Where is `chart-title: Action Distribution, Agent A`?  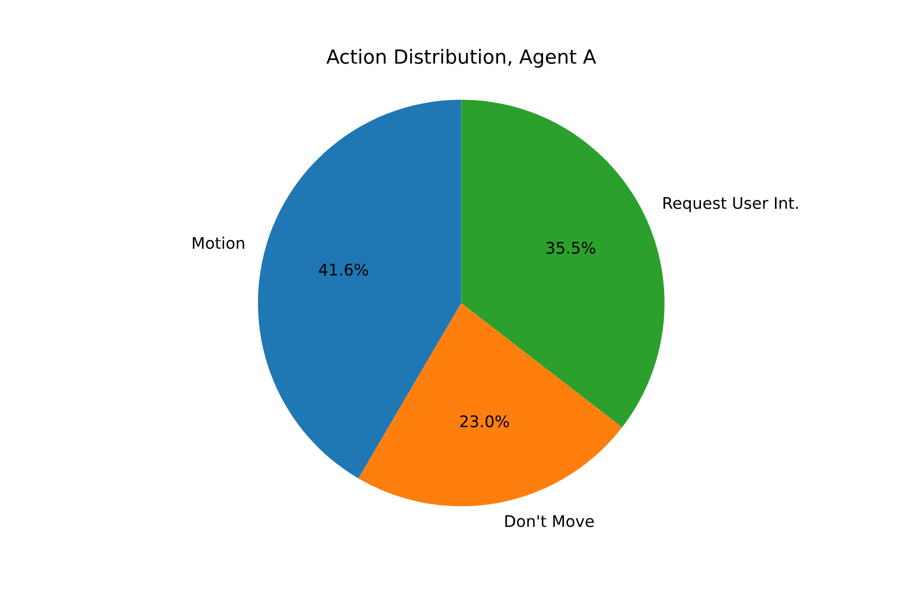 chart-title: Action Distribution, Agent A is located at coordinates (461, 58).